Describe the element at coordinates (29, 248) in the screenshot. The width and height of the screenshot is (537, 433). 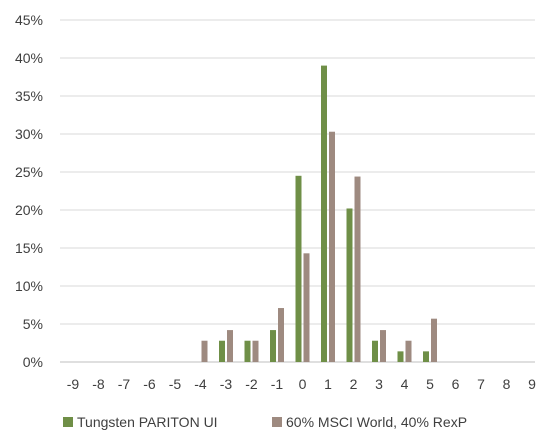
I see `y-tick-label: 15%` at that location.